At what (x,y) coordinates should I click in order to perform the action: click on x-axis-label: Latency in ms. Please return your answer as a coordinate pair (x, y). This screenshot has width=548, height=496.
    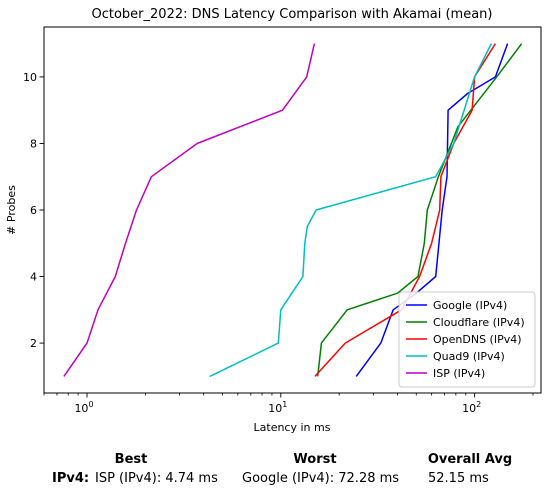
    Looking at the image, I should click on (292, 427).